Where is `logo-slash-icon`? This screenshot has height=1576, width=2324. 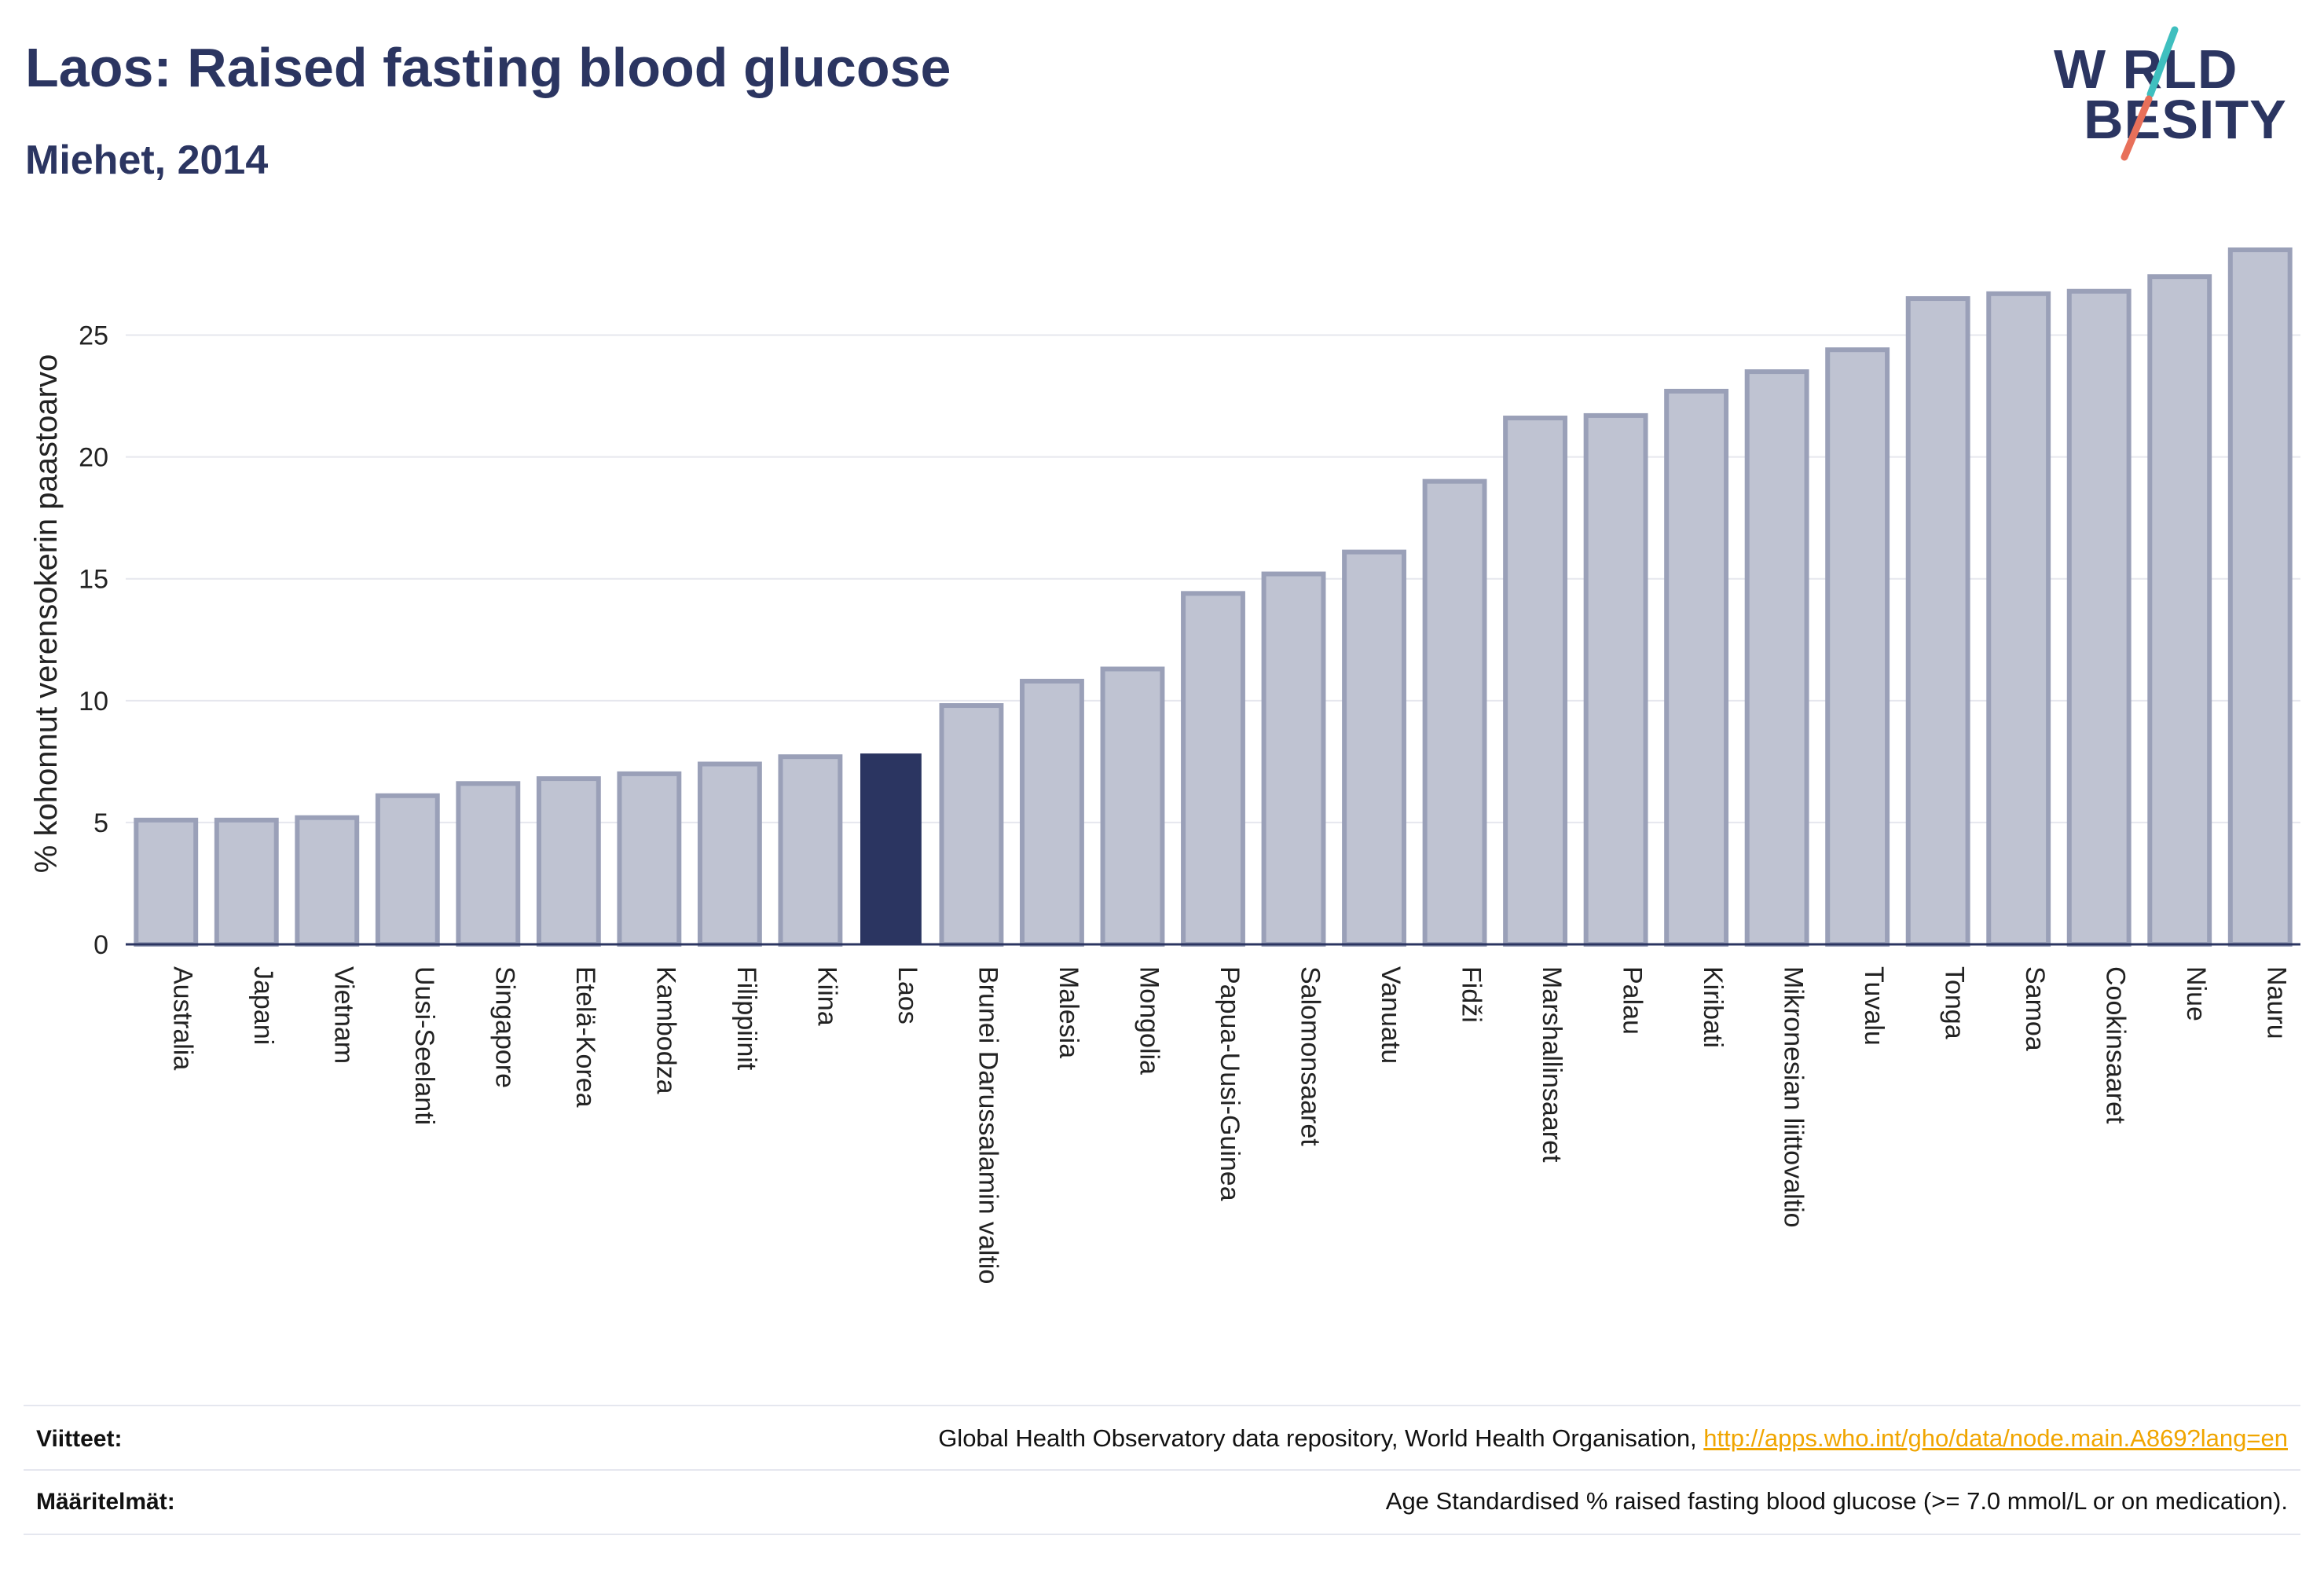 logo-slash-icon is located at coordinates (2150, 93).